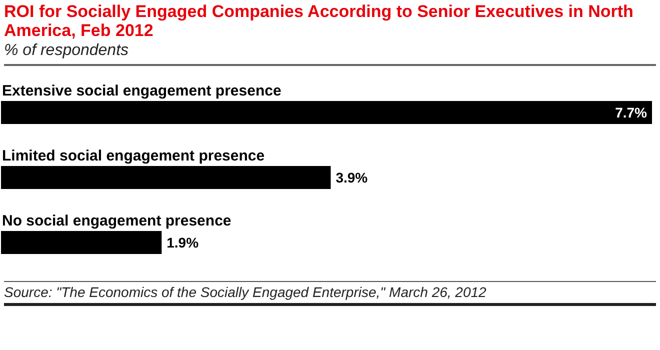 The image size is (660, 350). What do you see at coordinates (142, 91) in the screenshot?
I see `y-tick-label: Extensive social engagement presence` at bounding box center [142, 91].